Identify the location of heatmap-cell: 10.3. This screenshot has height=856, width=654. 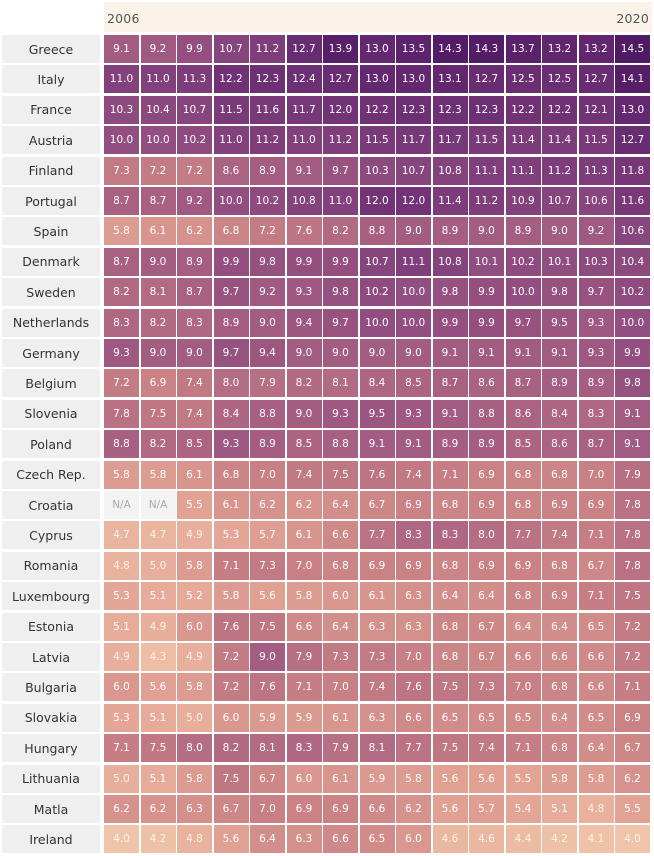
(377, 170).